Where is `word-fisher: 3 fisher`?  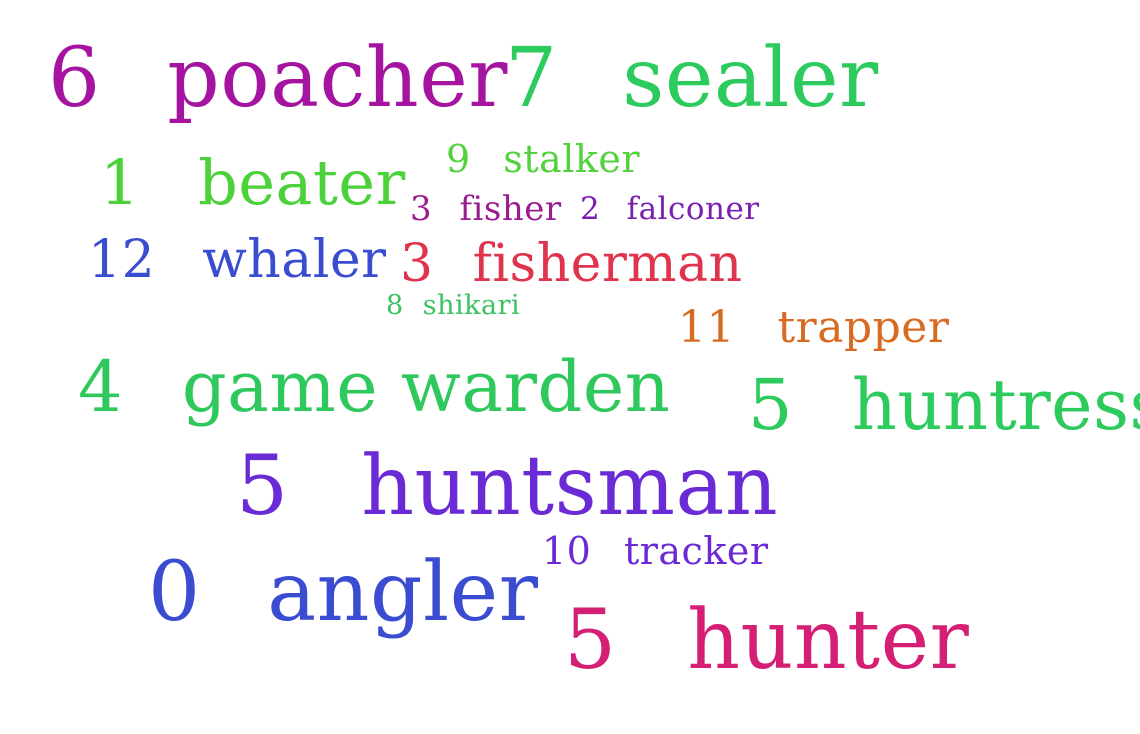
word-fisher: 3 fisher is located at coordinates (486, 209).